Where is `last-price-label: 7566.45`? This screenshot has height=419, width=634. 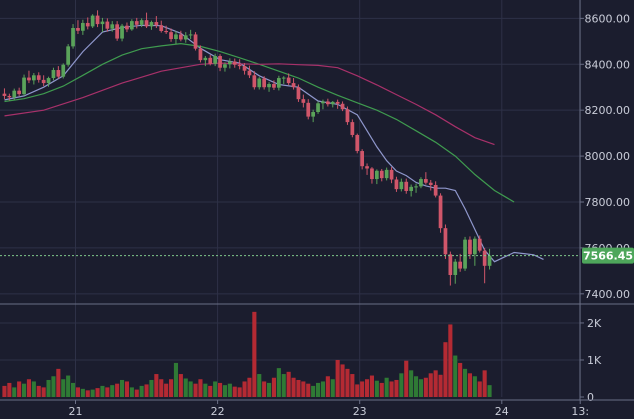 last-price-label: 7566.45 is located at coordinates (608, 256).